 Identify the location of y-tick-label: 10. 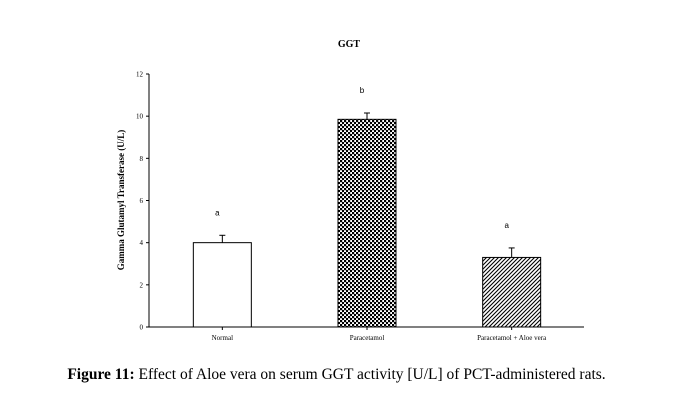
(140, 117).